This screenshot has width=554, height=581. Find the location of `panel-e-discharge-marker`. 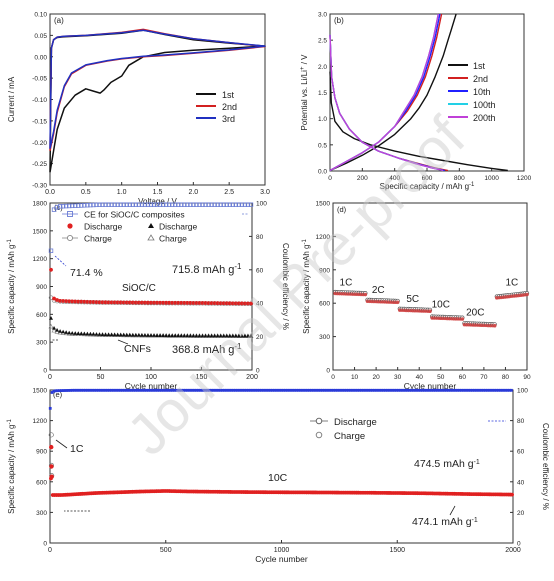

panel-e-discharge-marker is located at coordinates (512, 494).